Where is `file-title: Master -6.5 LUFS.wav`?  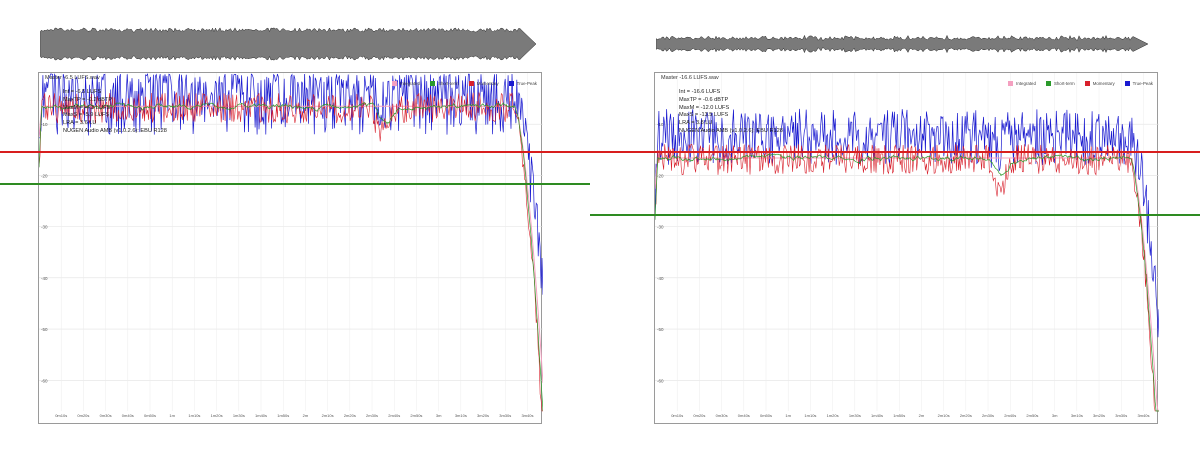 file-title: Master -6.5 LUFS.wav is located at coordinates (72, 78).